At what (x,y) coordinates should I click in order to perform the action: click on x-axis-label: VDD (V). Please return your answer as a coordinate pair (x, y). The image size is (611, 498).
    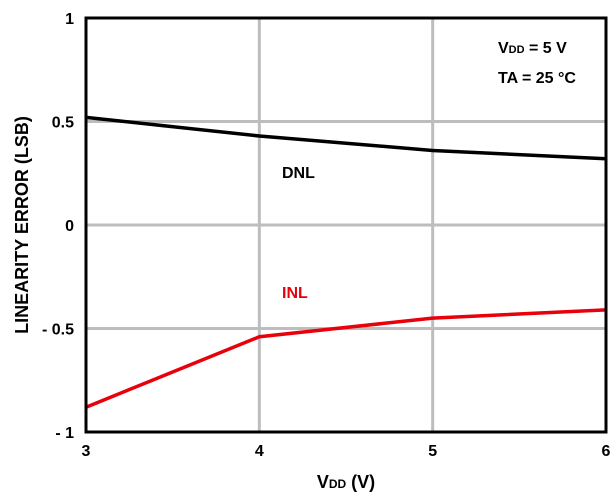
    Looking at the image, I should click on (346, 482).